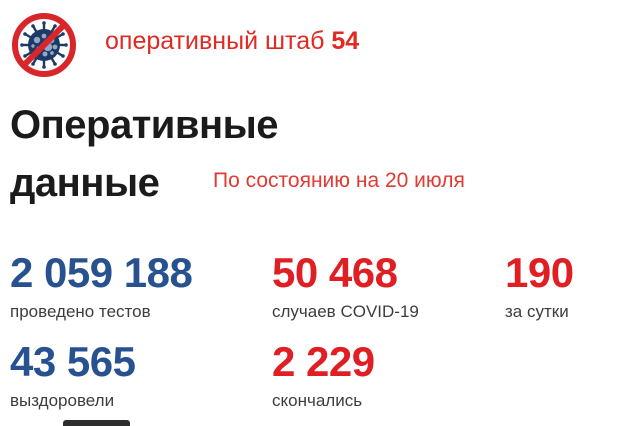 The image size is (620, 426). Describe the element at coordinates (215, 41) in the screenshot. I see `brand-title-text: оперативный штаб` at that location.